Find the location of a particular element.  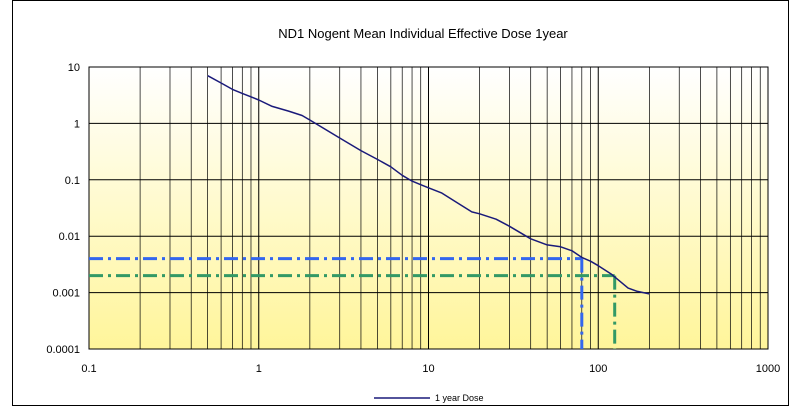

legend: 1 year Dose is located at coordinates (429, 398).